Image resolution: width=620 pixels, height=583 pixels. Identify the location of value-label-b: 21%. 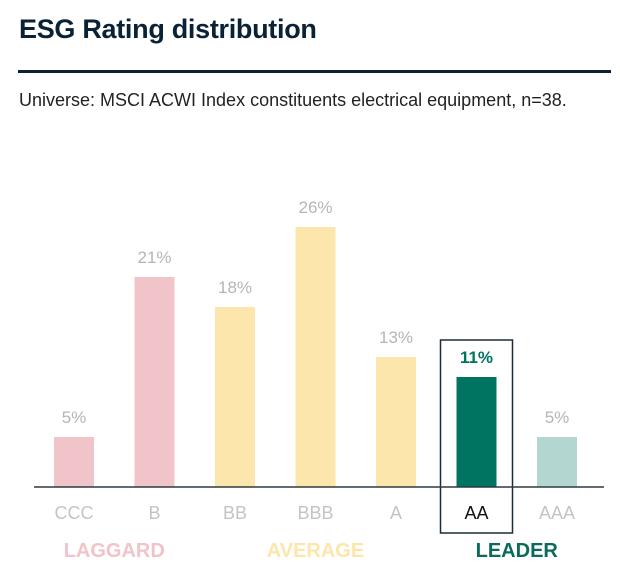
(154, 257).